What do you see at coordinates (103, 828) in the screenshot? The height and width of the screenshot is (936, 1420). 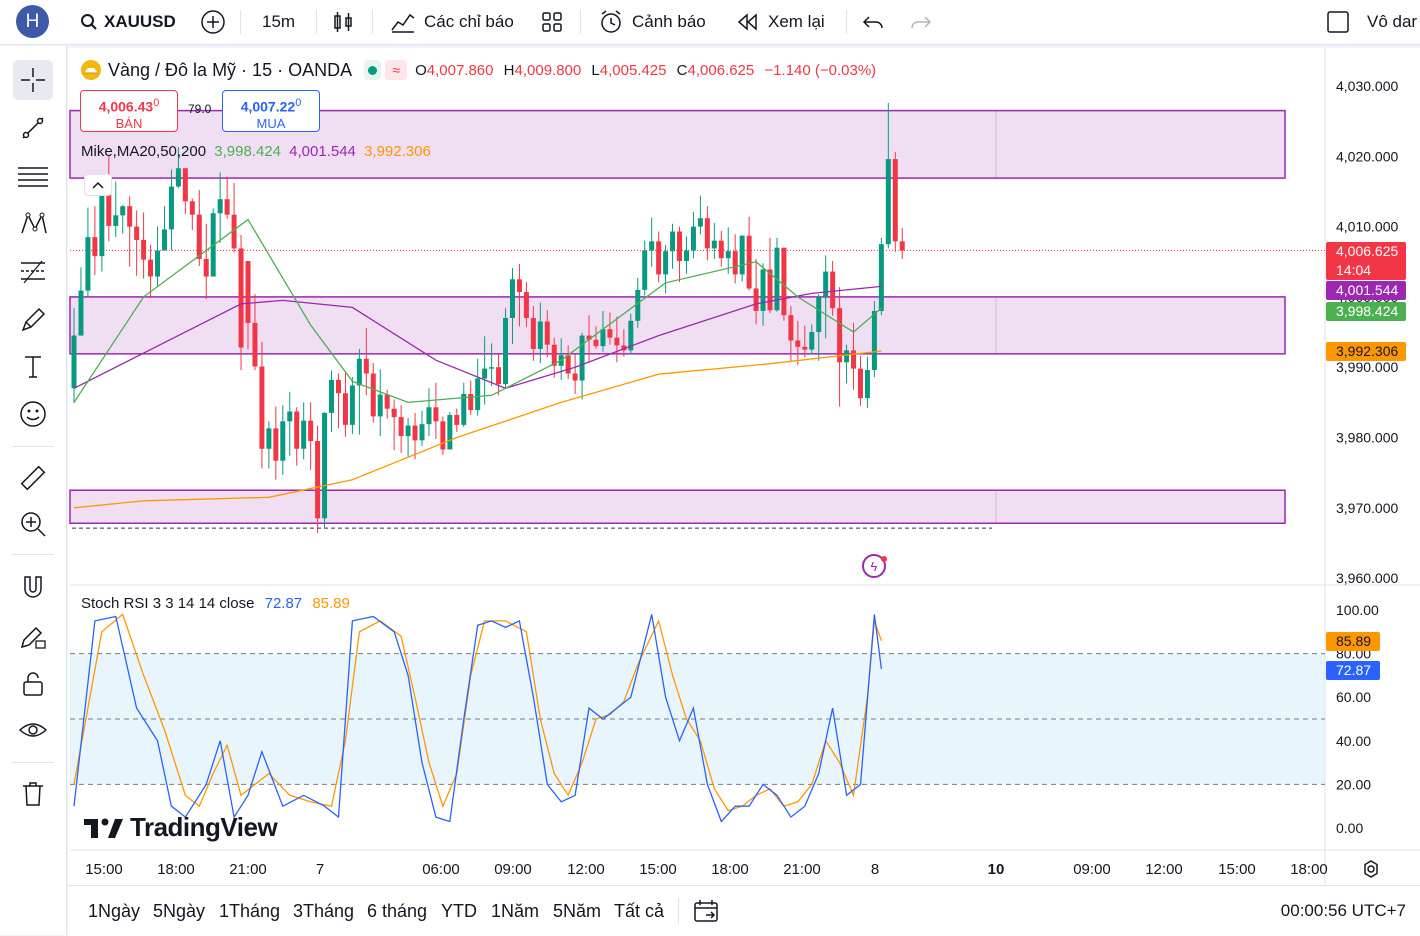 I see `tradingview-logo-icon` at bounding box center [103, 828].